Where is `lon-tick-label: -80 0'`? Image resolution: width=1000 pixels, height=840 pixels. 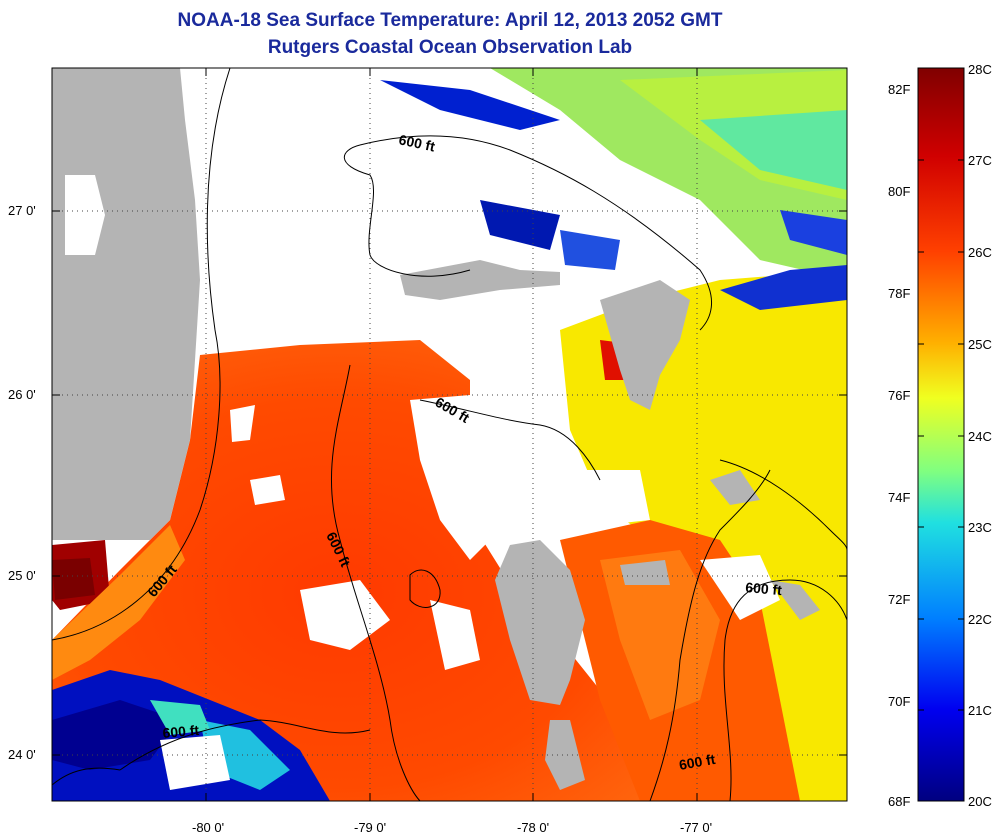 lon-tick-label: -80 0' is located at coordinates (208, 827).